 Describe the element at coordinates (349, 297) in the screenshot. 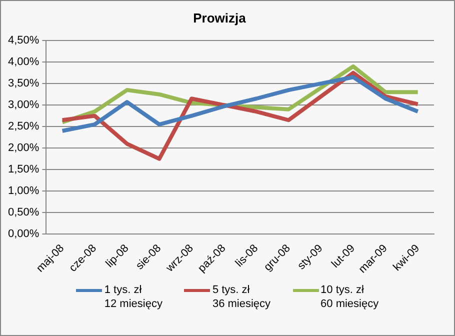

I see `legend-label: 10 tys. zł 60 miesięcy` at that location.